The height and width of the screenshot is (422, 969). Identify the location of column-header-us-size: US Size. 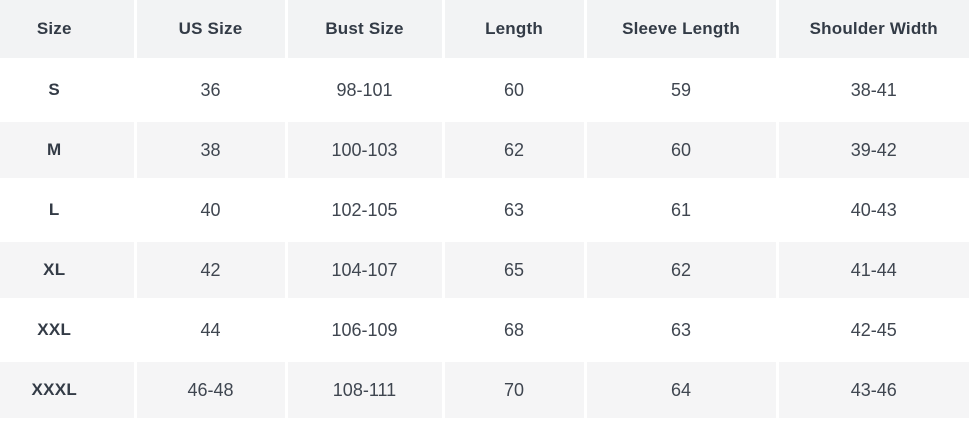
(211, 31).